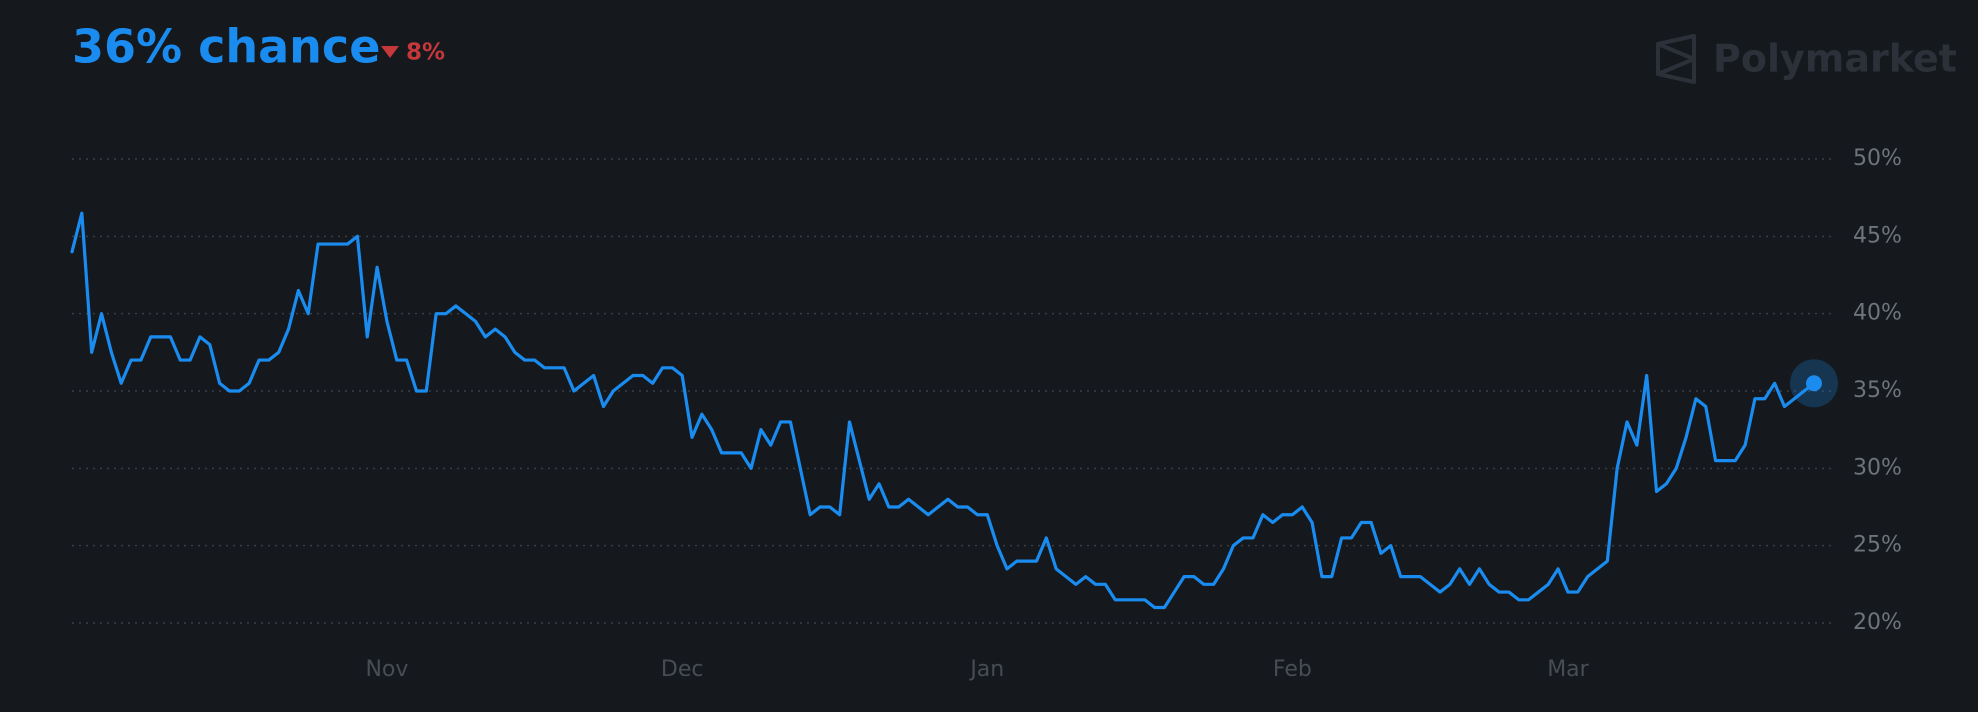  Describe the element at coordinates (682, 669) in the screenshot. I see `x-tick-label: Dec` at that location.